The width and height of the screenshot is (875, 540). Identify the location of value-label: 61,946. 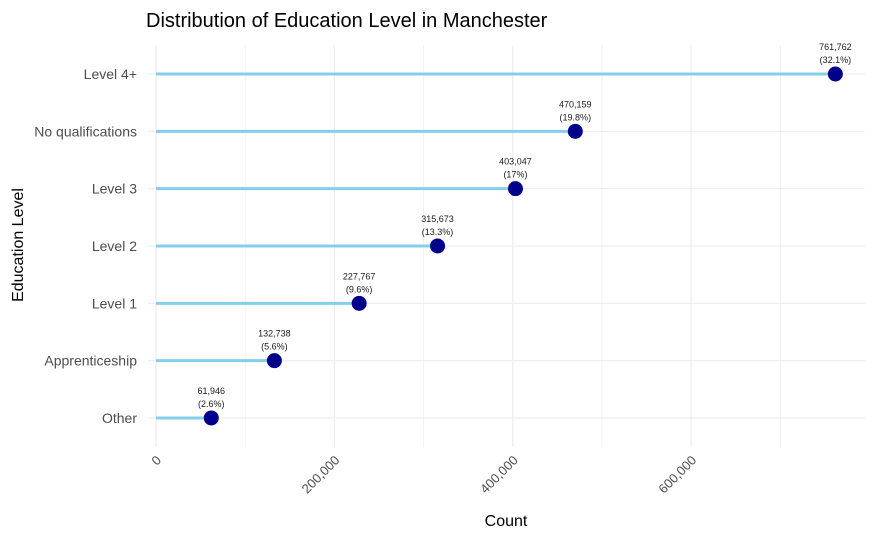
(212, 391).